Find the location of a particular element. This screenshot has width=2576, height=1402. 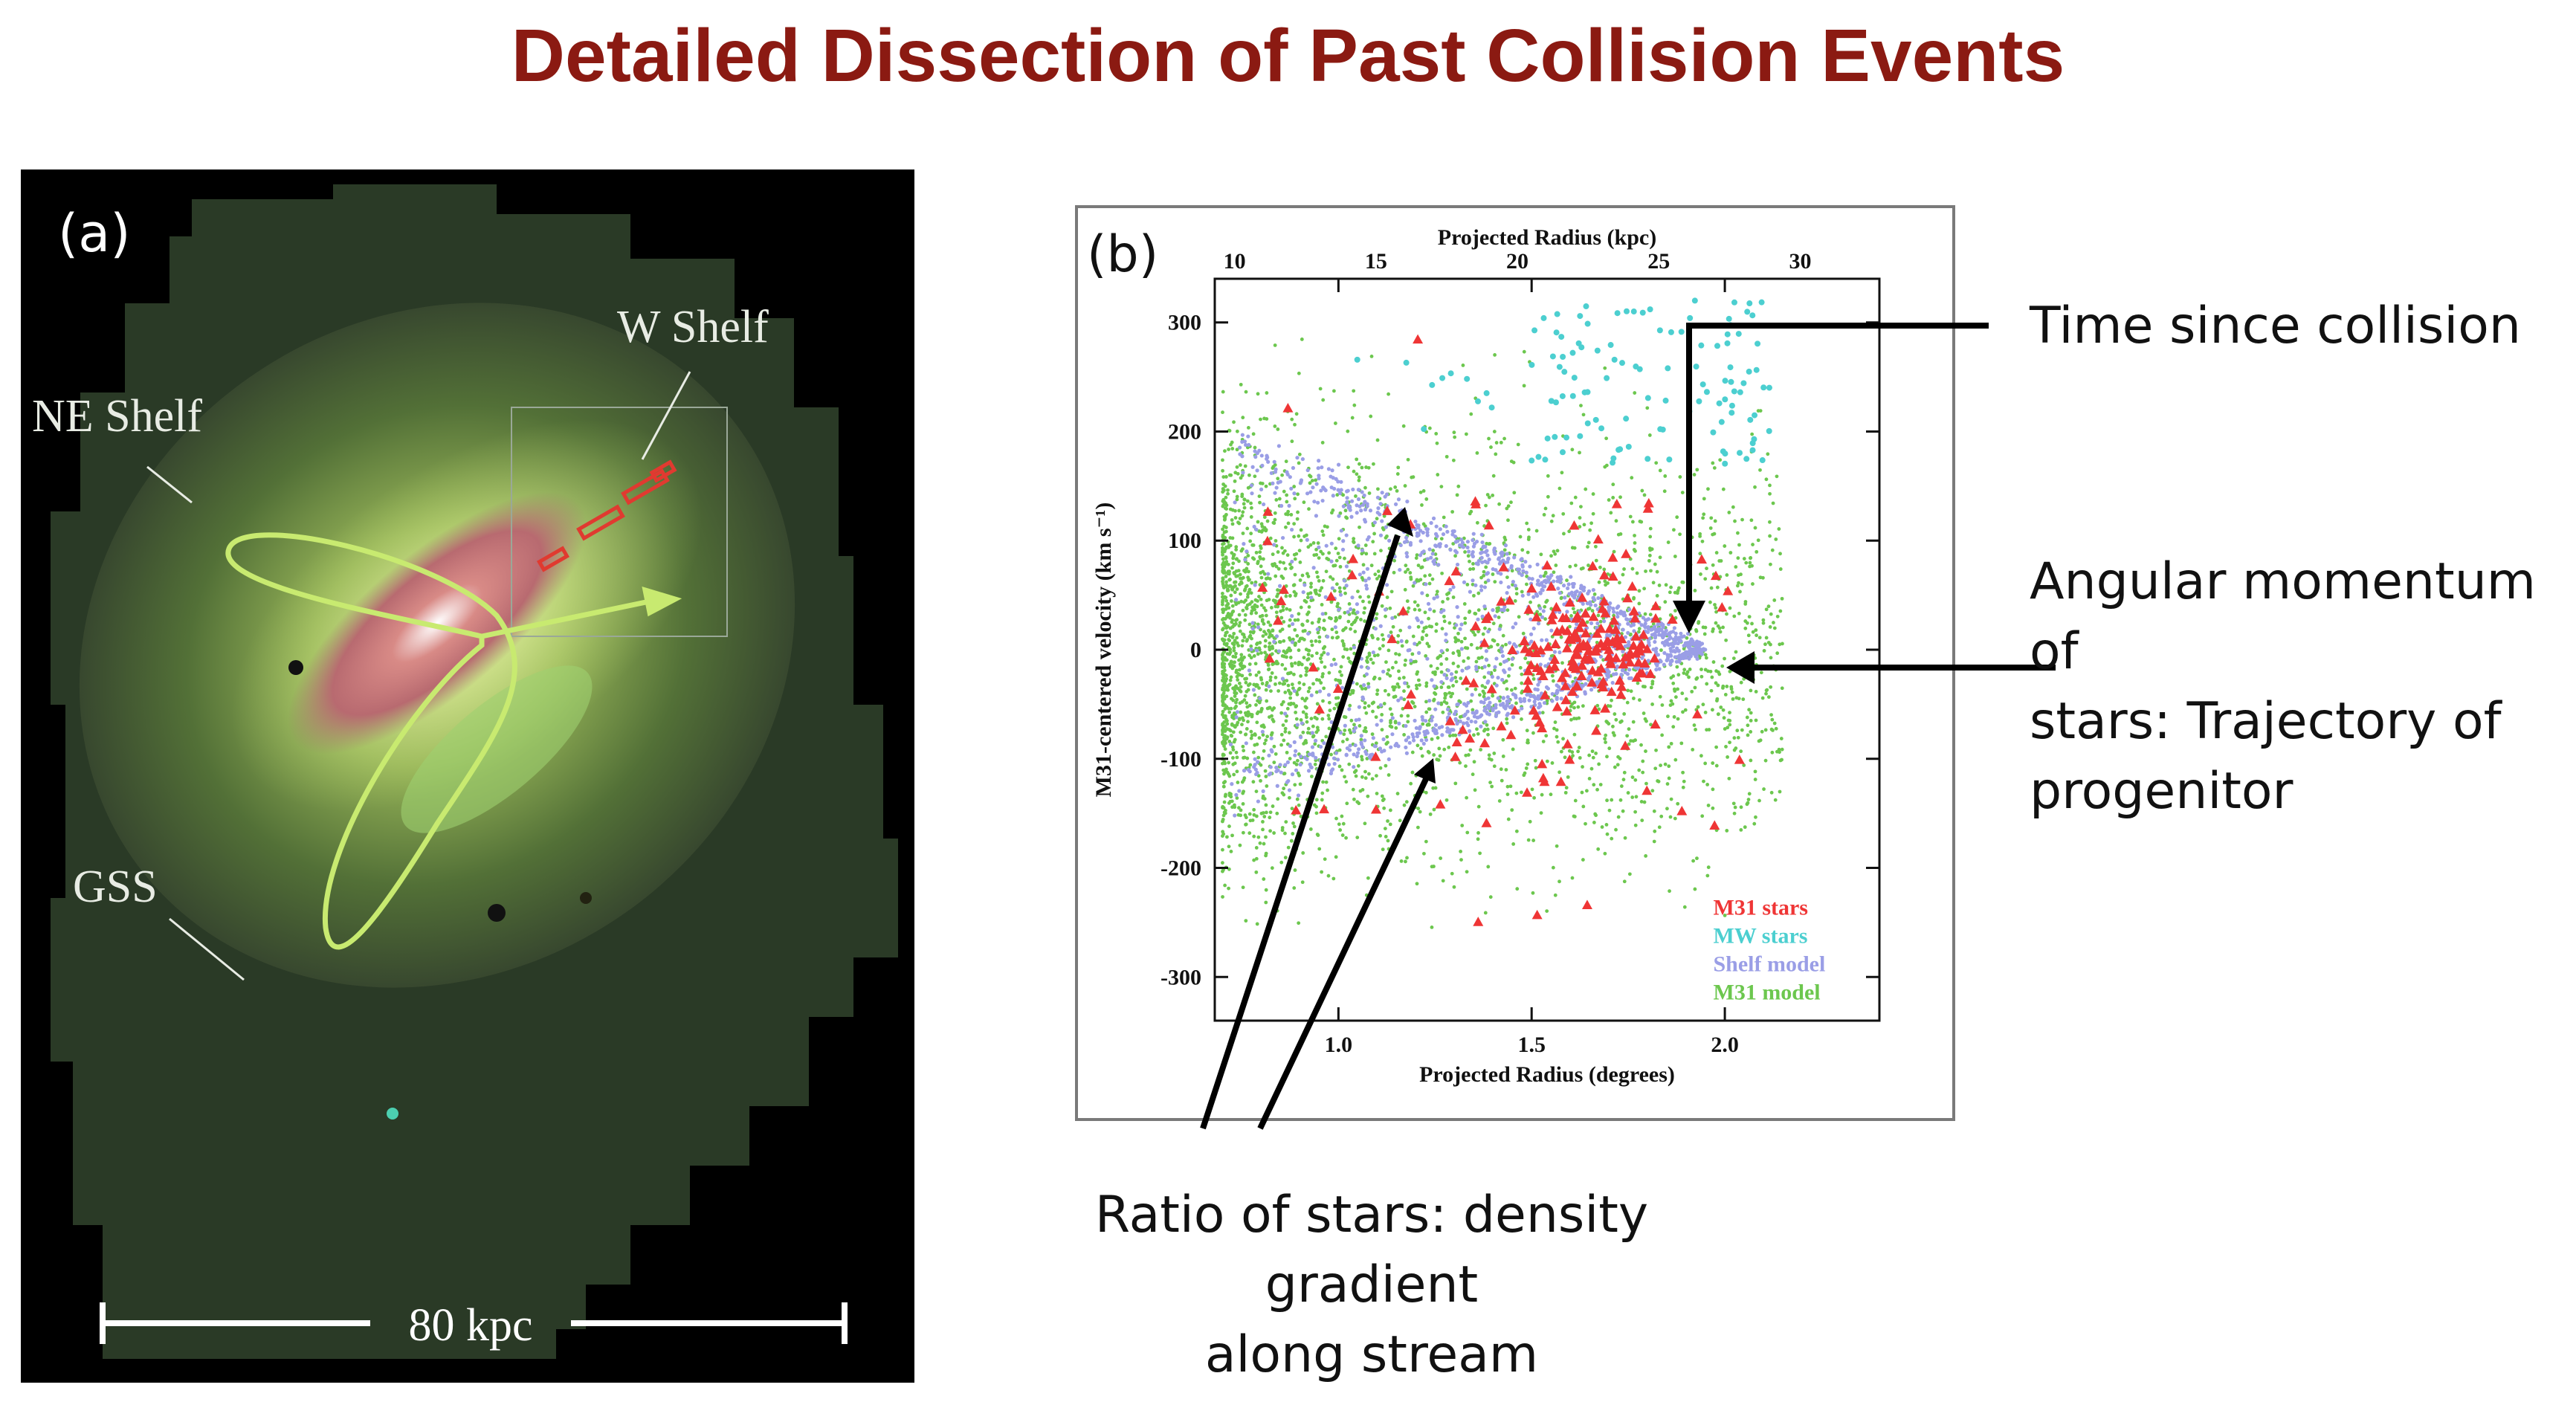

spectroscopic-fields is located at coordinates (606, 515).